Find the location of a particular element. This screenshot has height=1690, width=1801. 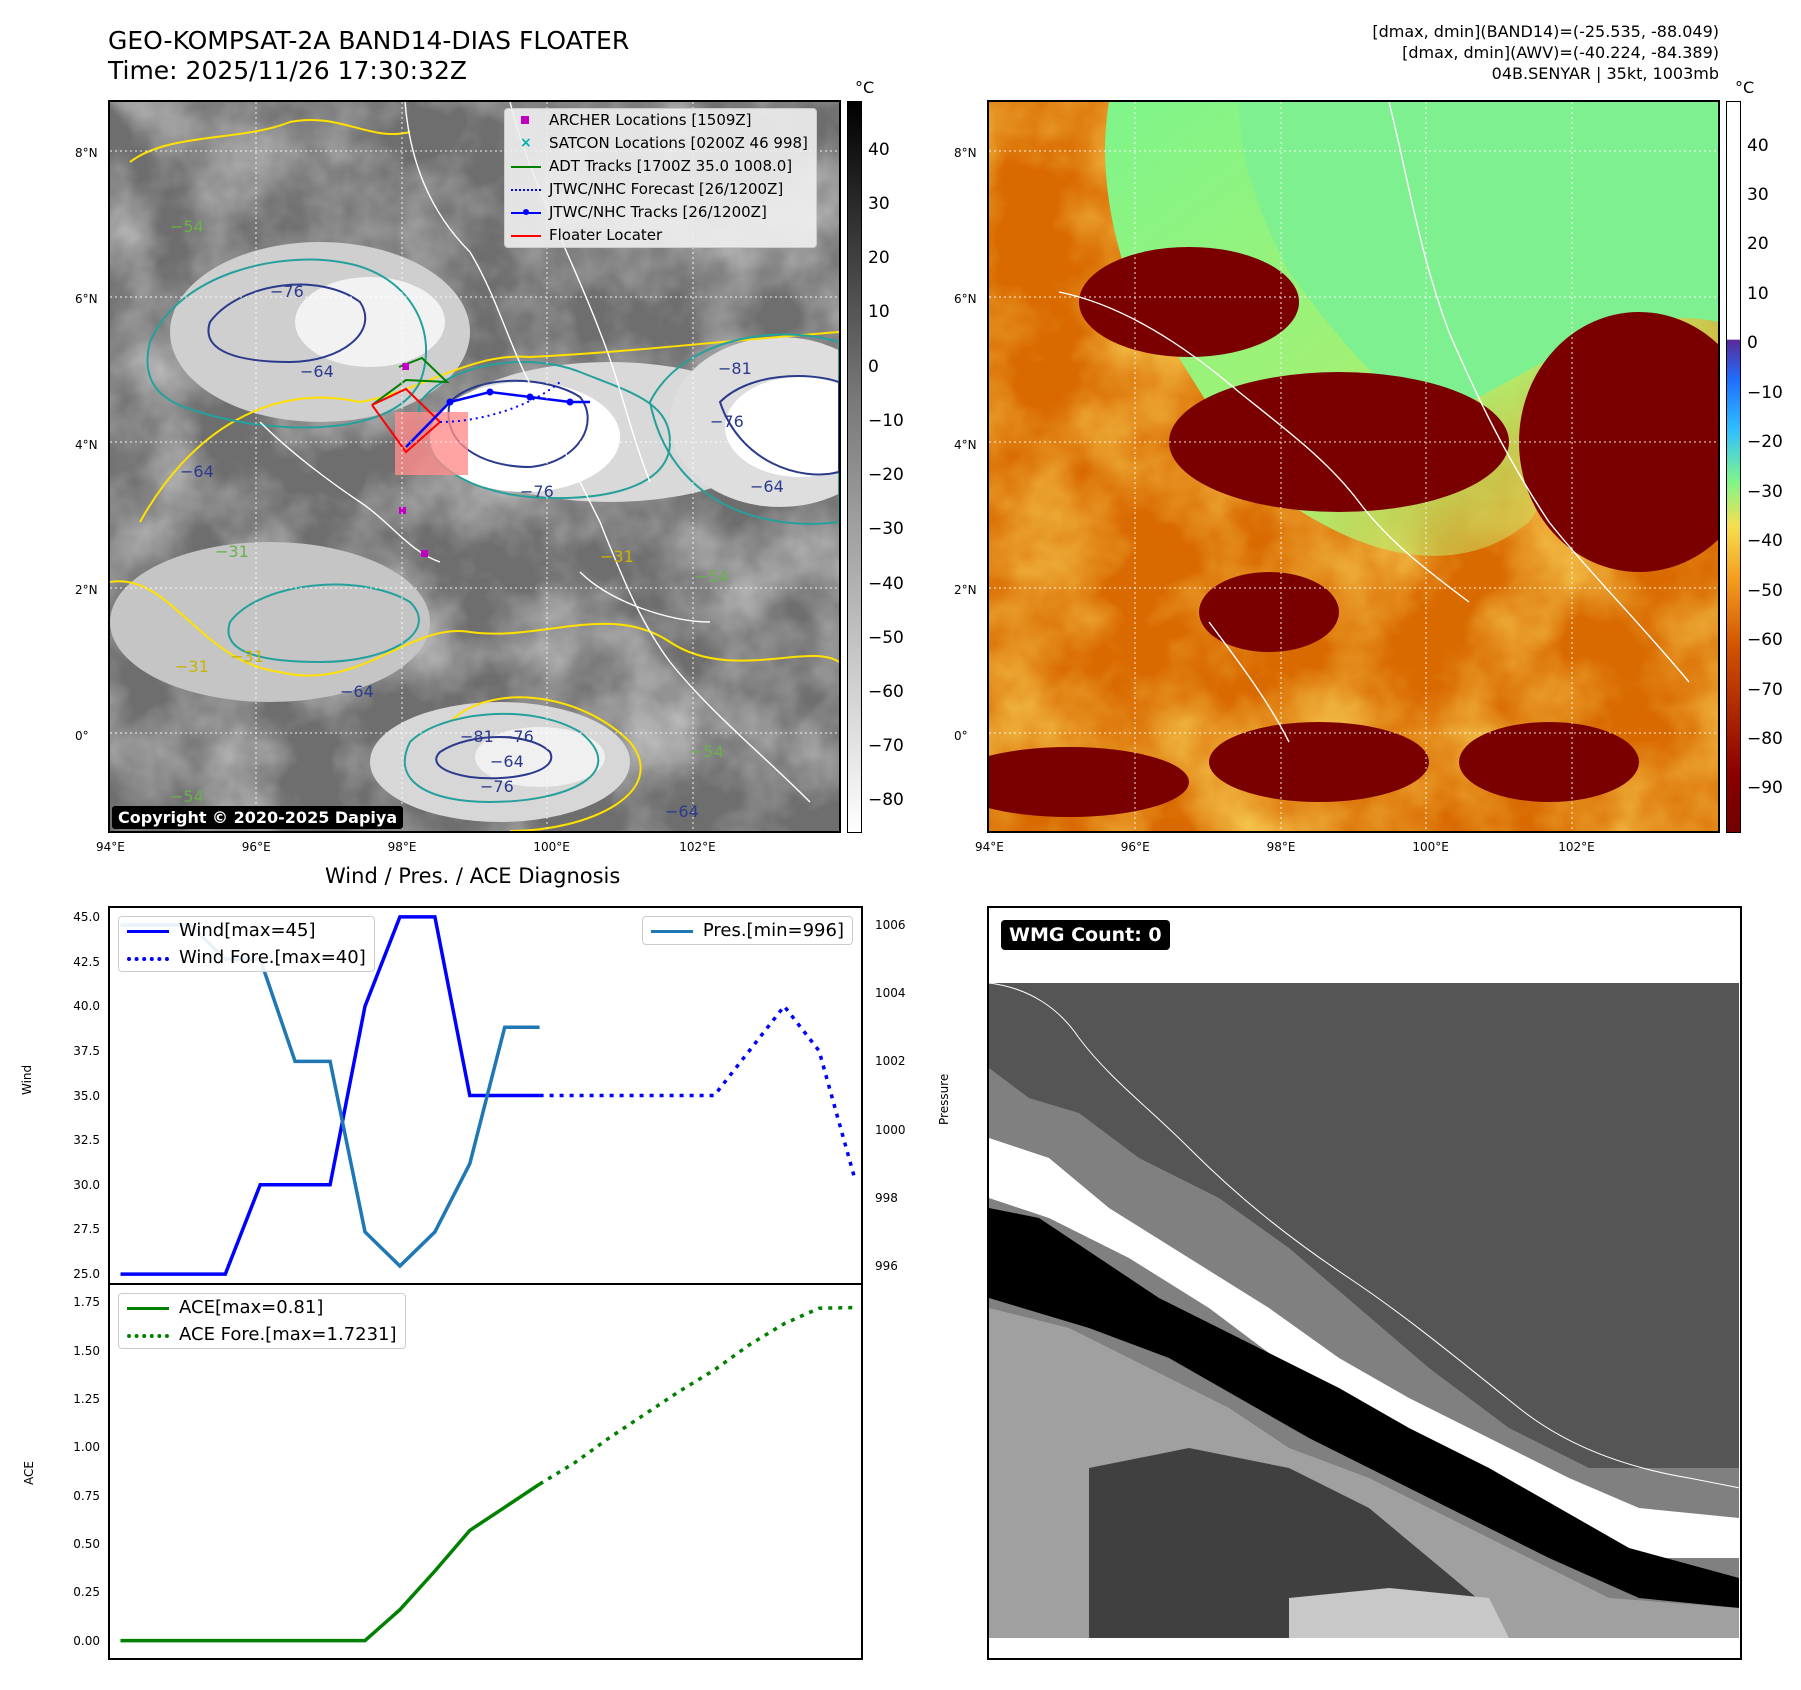

legend-label: Floater Locater is located at coordinates (606, 235).